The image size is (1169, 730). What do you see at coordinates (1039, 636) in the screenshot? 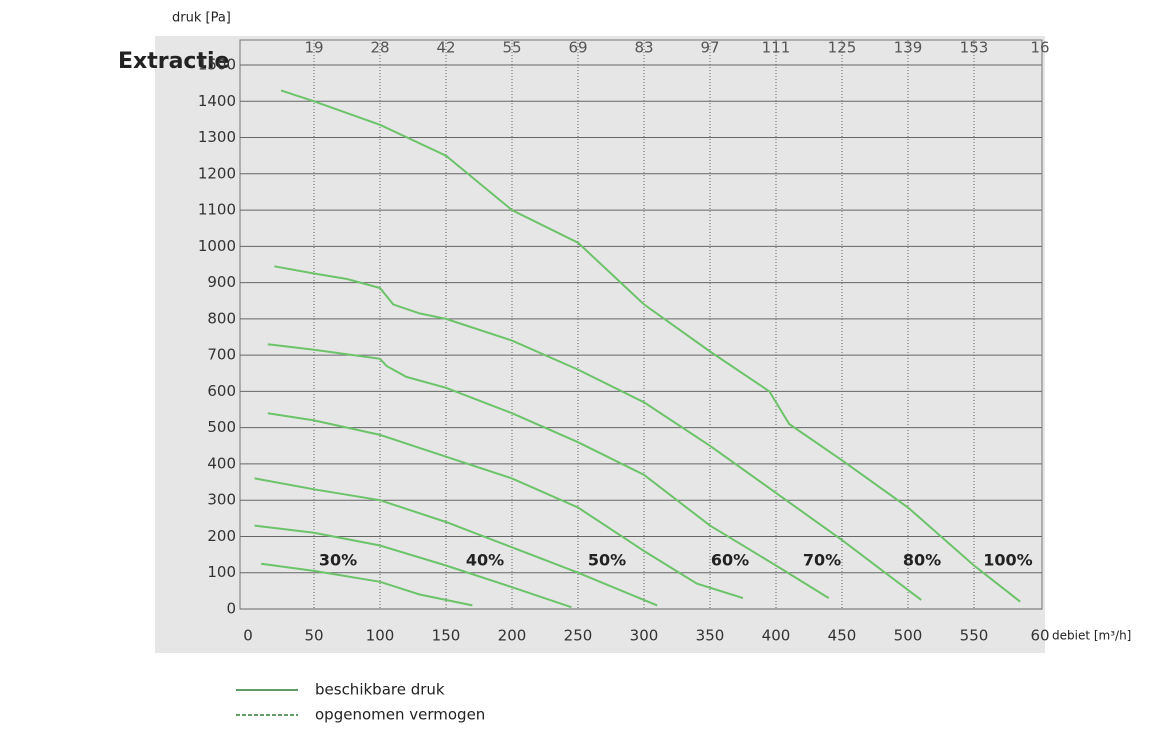
I see `x-tick-label: 60` at bounding box center [1039, 636].